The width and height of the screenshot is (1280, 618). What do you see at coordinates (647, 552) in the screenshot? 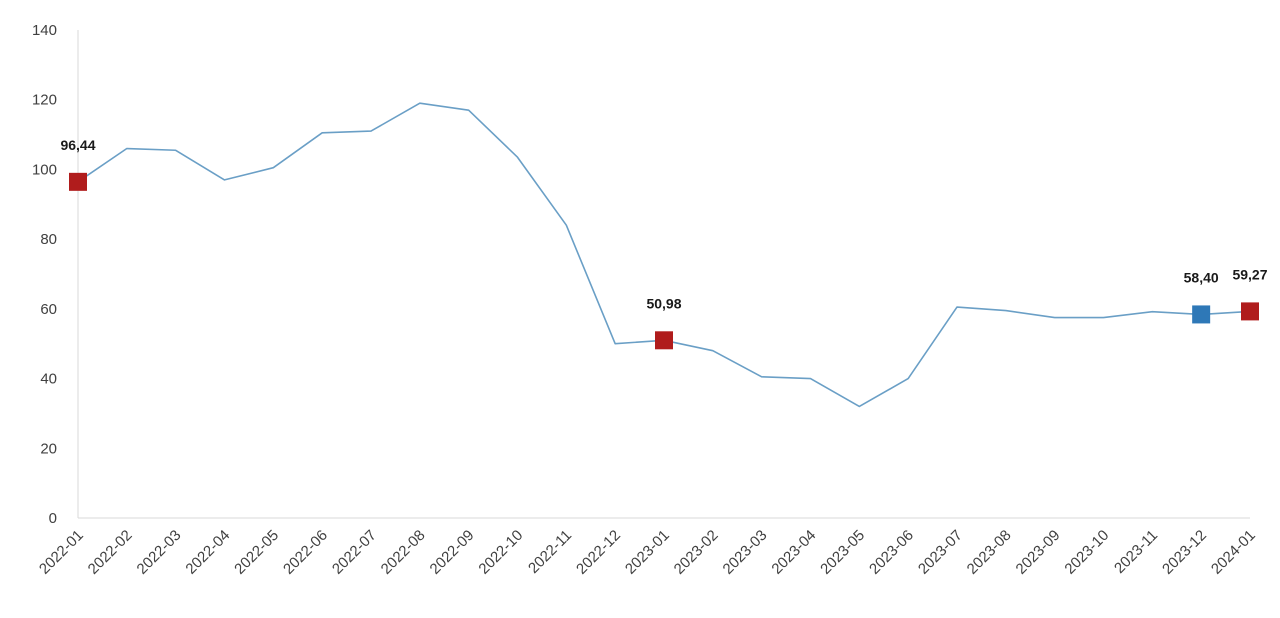
I see `x-tick-label: 2023-01` at bounding box center [647, 552].